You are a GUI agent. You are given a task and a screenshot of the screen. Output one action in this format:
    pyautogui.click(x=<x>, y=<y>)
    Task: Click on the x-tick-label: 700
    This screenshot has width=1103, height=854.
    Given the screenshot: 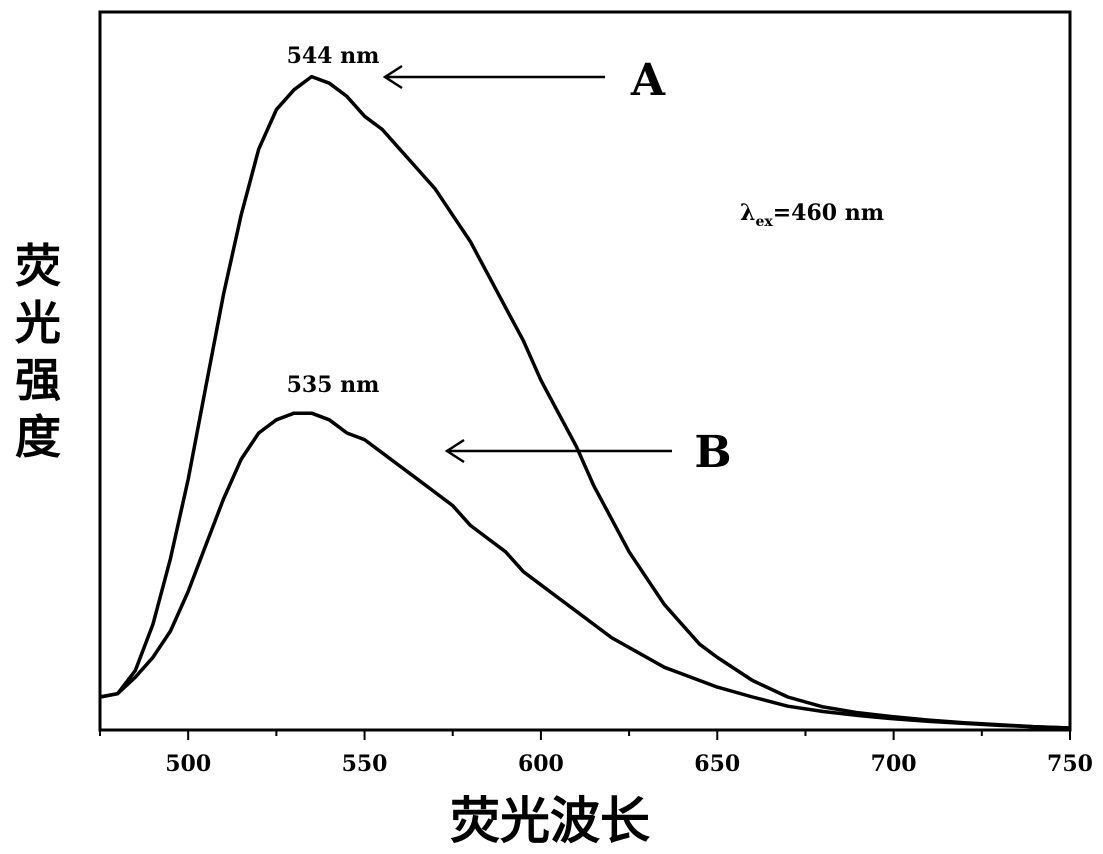 What is the action you would take?
    pyautogui.click(x=894, y=764)
    